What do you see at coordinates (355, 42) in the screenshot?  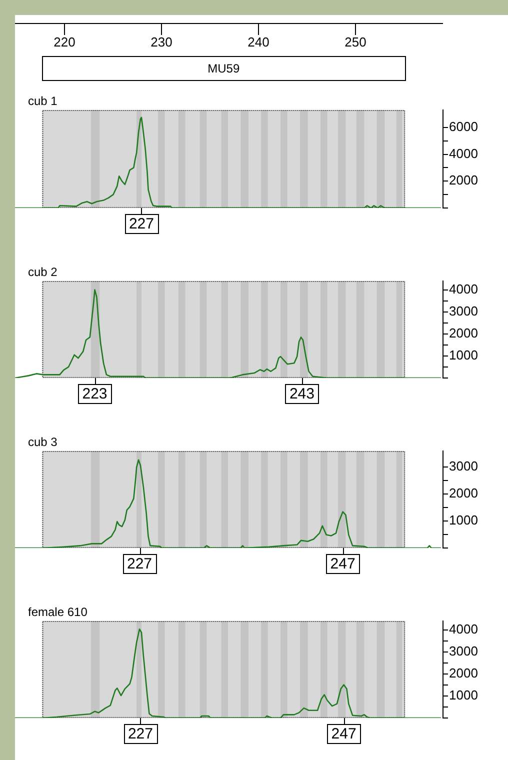 I see `x-tick-label: 250` at bounding box center [355, 42].